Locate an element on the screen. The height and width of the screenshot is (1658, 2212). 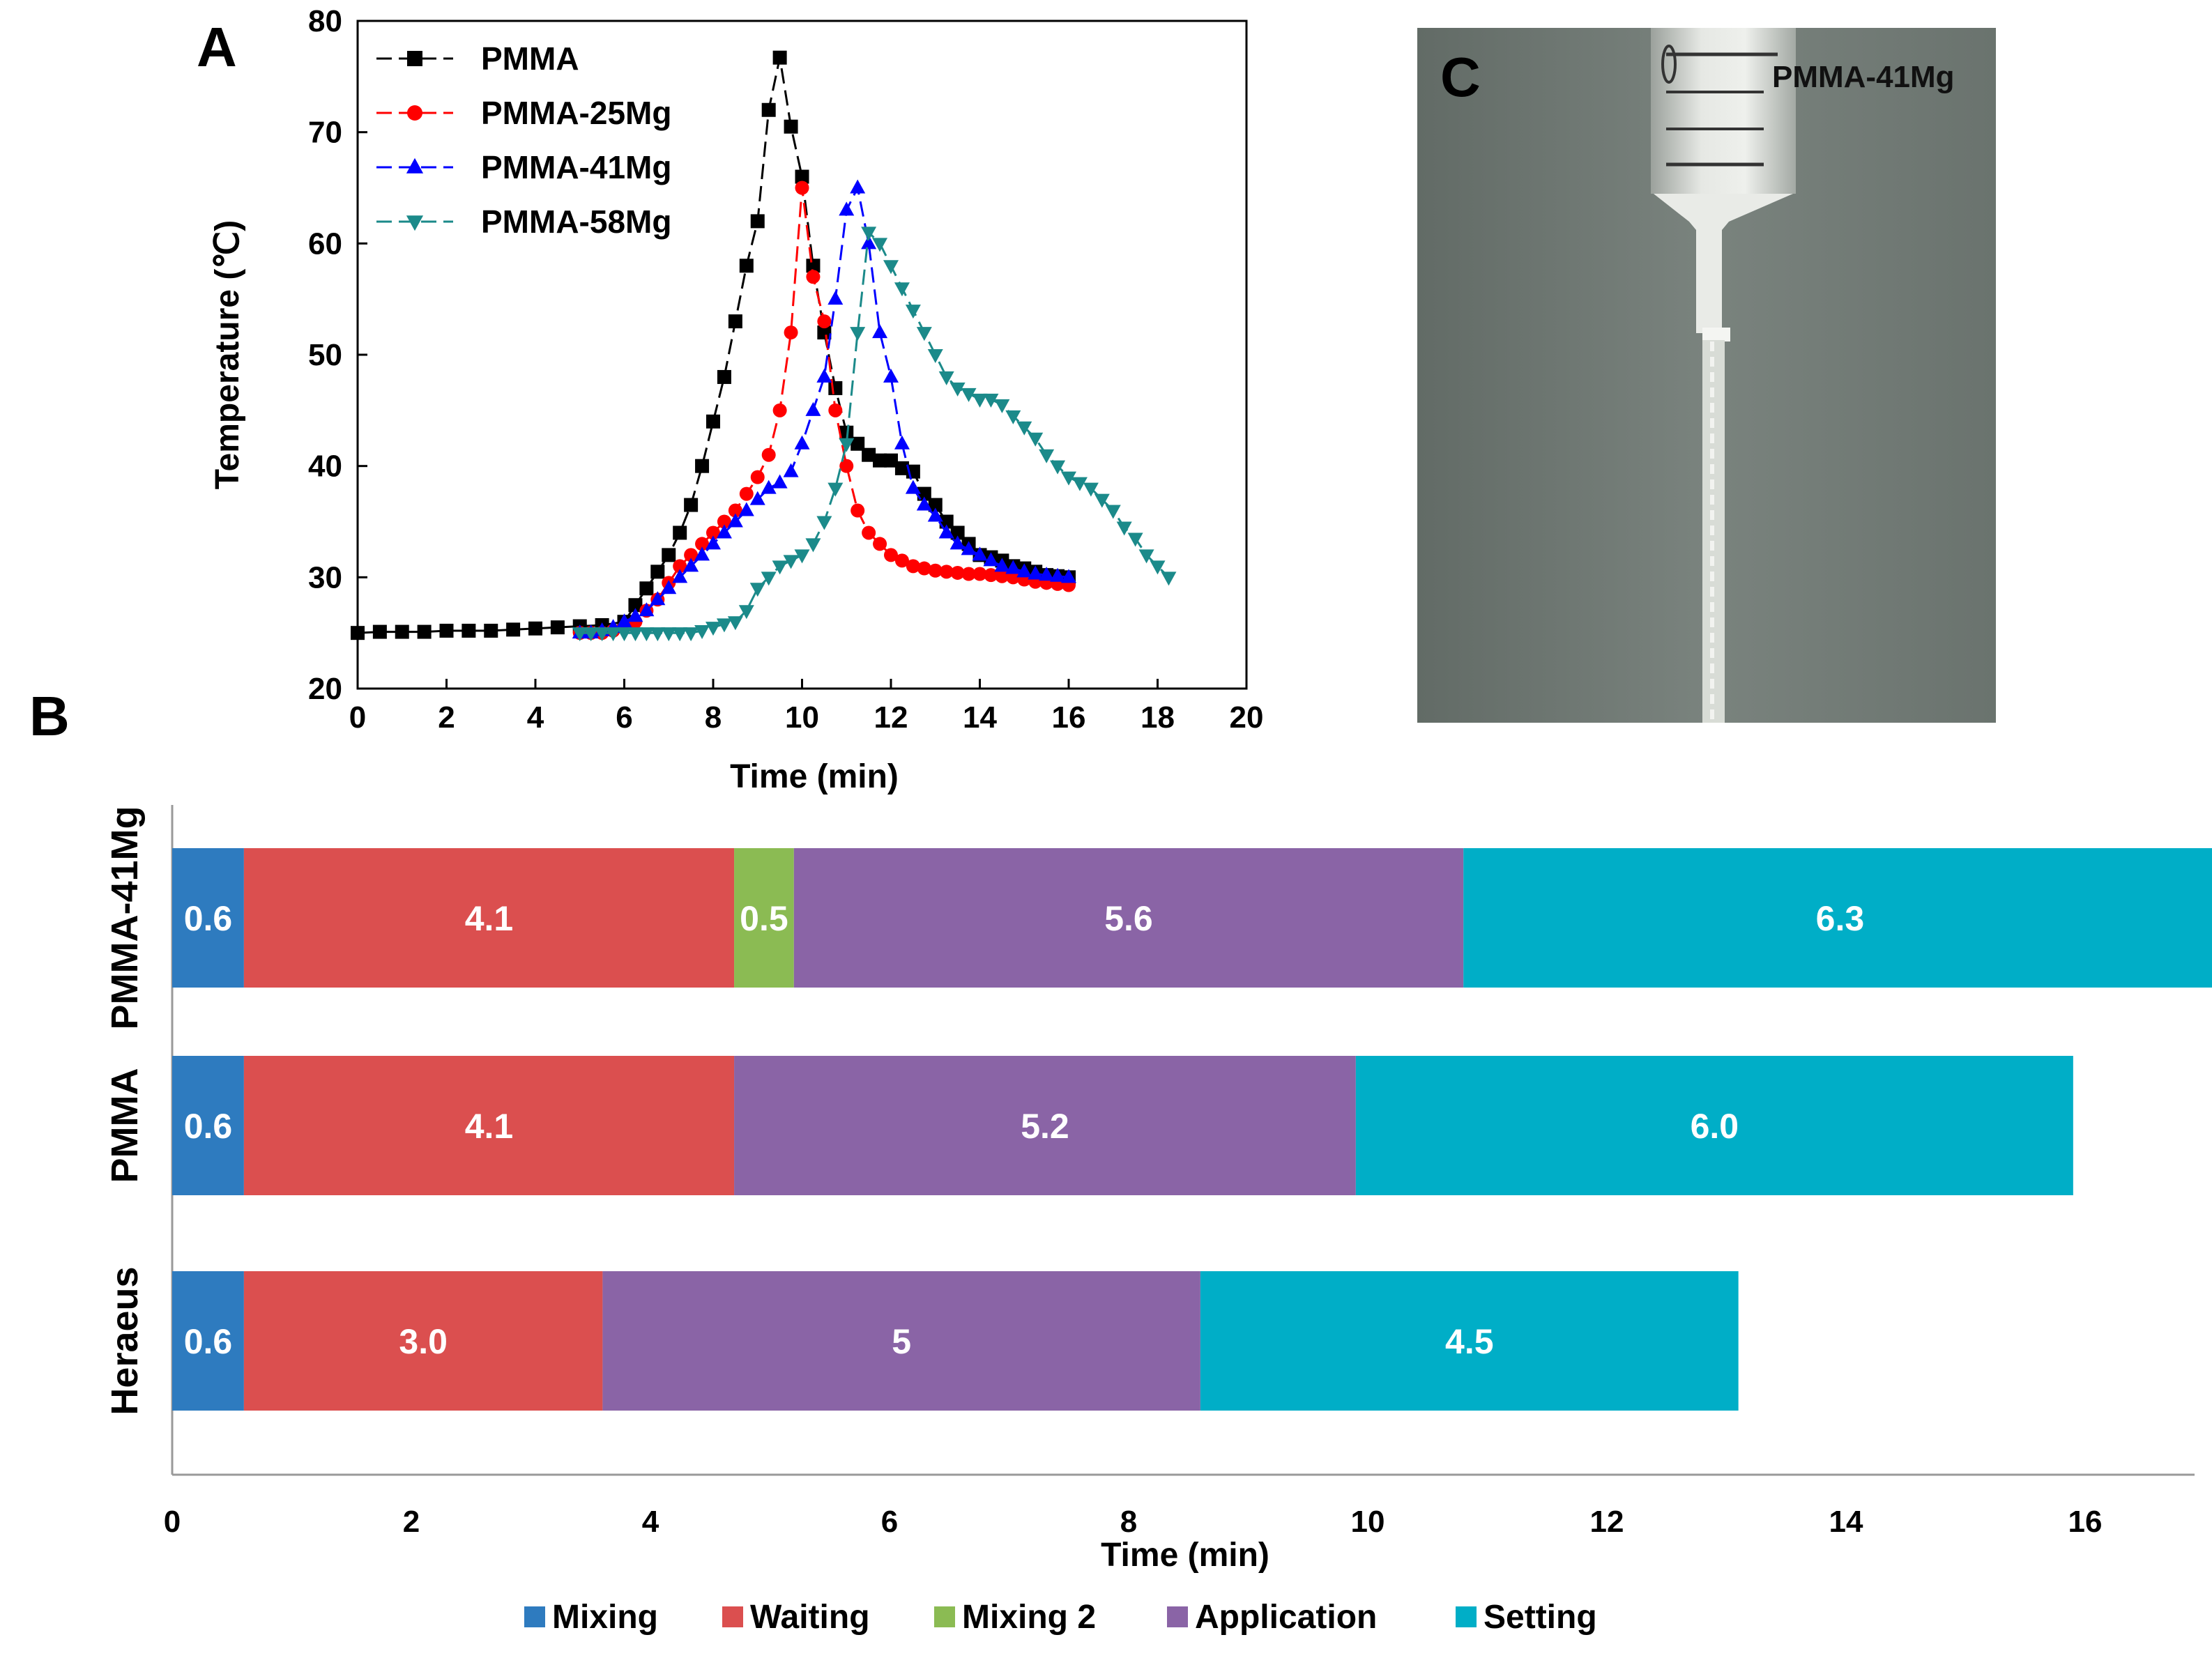
legend-item: Setting is located at coordinates (1526, 1617).